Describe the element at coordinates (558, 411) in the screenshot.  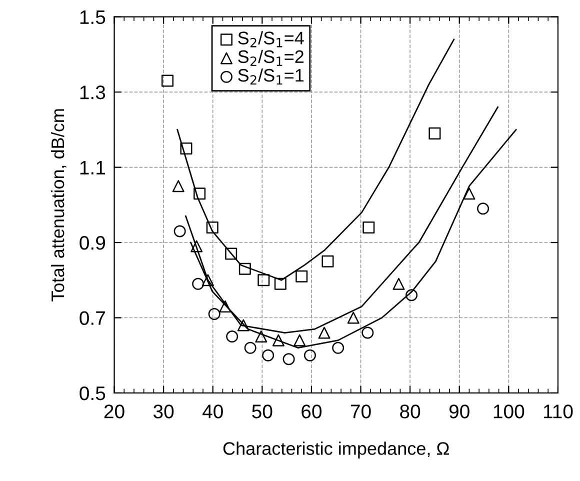
I see `x-tick-label: 110` at that location.